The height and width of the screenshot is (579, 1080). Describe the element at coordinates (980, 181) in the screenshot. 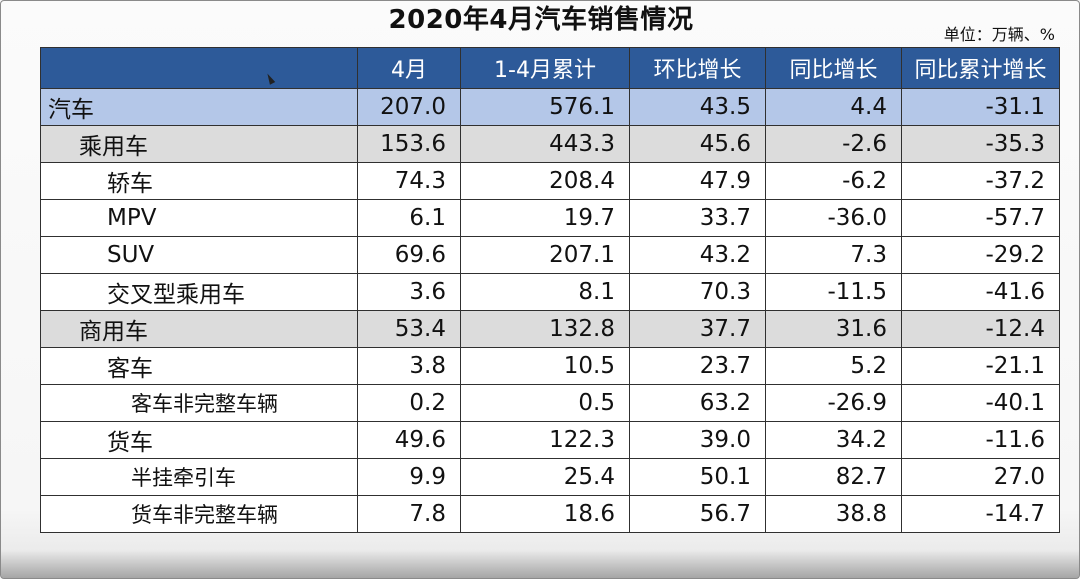

I see `value-cell: -37.2` at that location.